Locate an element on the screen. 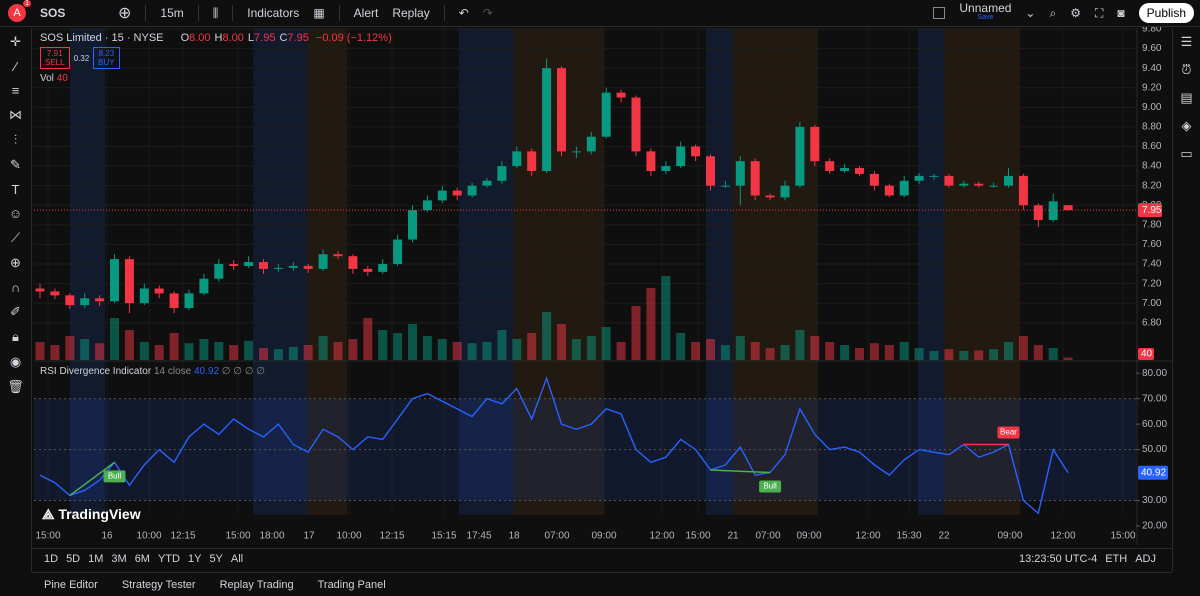 The width and height of the screenshot is (1200, 596). replay: Replay is located at coordinates (411, 13).